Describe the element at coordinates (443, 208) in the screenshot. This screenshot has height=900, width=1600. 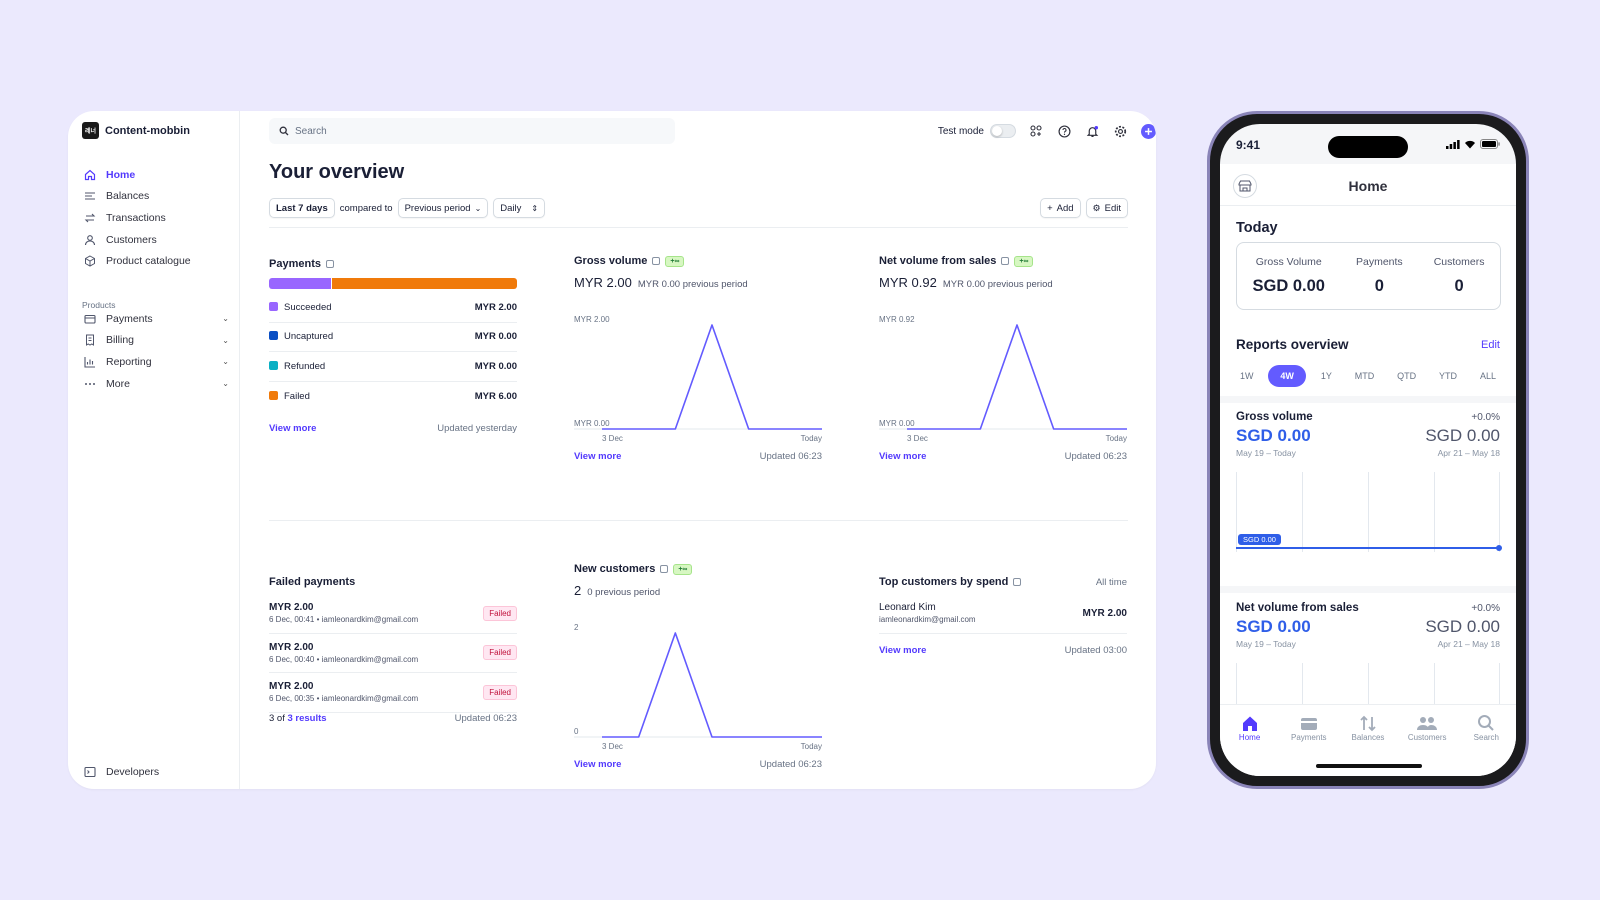
I see `comparison-select: Previous period ⌄` at that location.